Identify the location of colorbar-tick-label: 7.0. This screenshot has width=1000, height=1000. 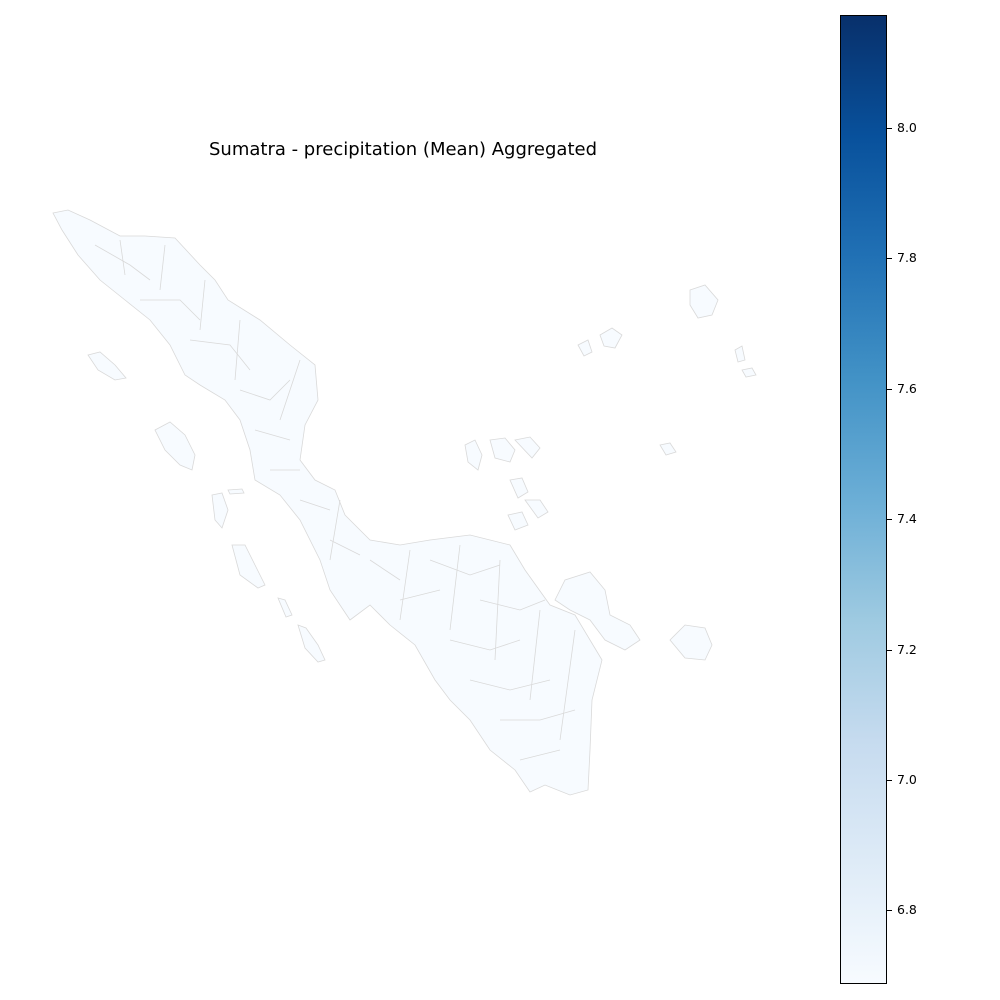
(907, 779).